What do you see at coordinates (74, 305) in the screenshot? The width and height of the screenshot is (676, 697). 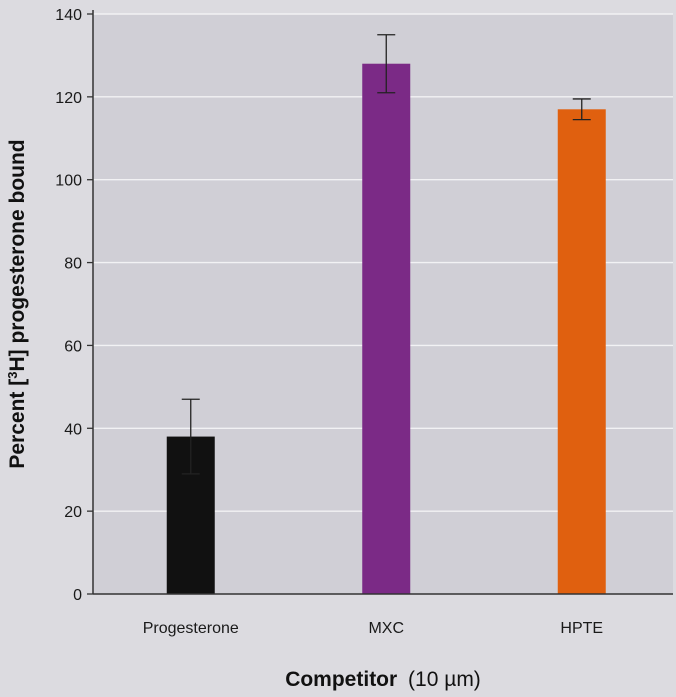 I see `y-ticks: 0 20 40 60 80 100 120 140` at bounding box center [74, 305].